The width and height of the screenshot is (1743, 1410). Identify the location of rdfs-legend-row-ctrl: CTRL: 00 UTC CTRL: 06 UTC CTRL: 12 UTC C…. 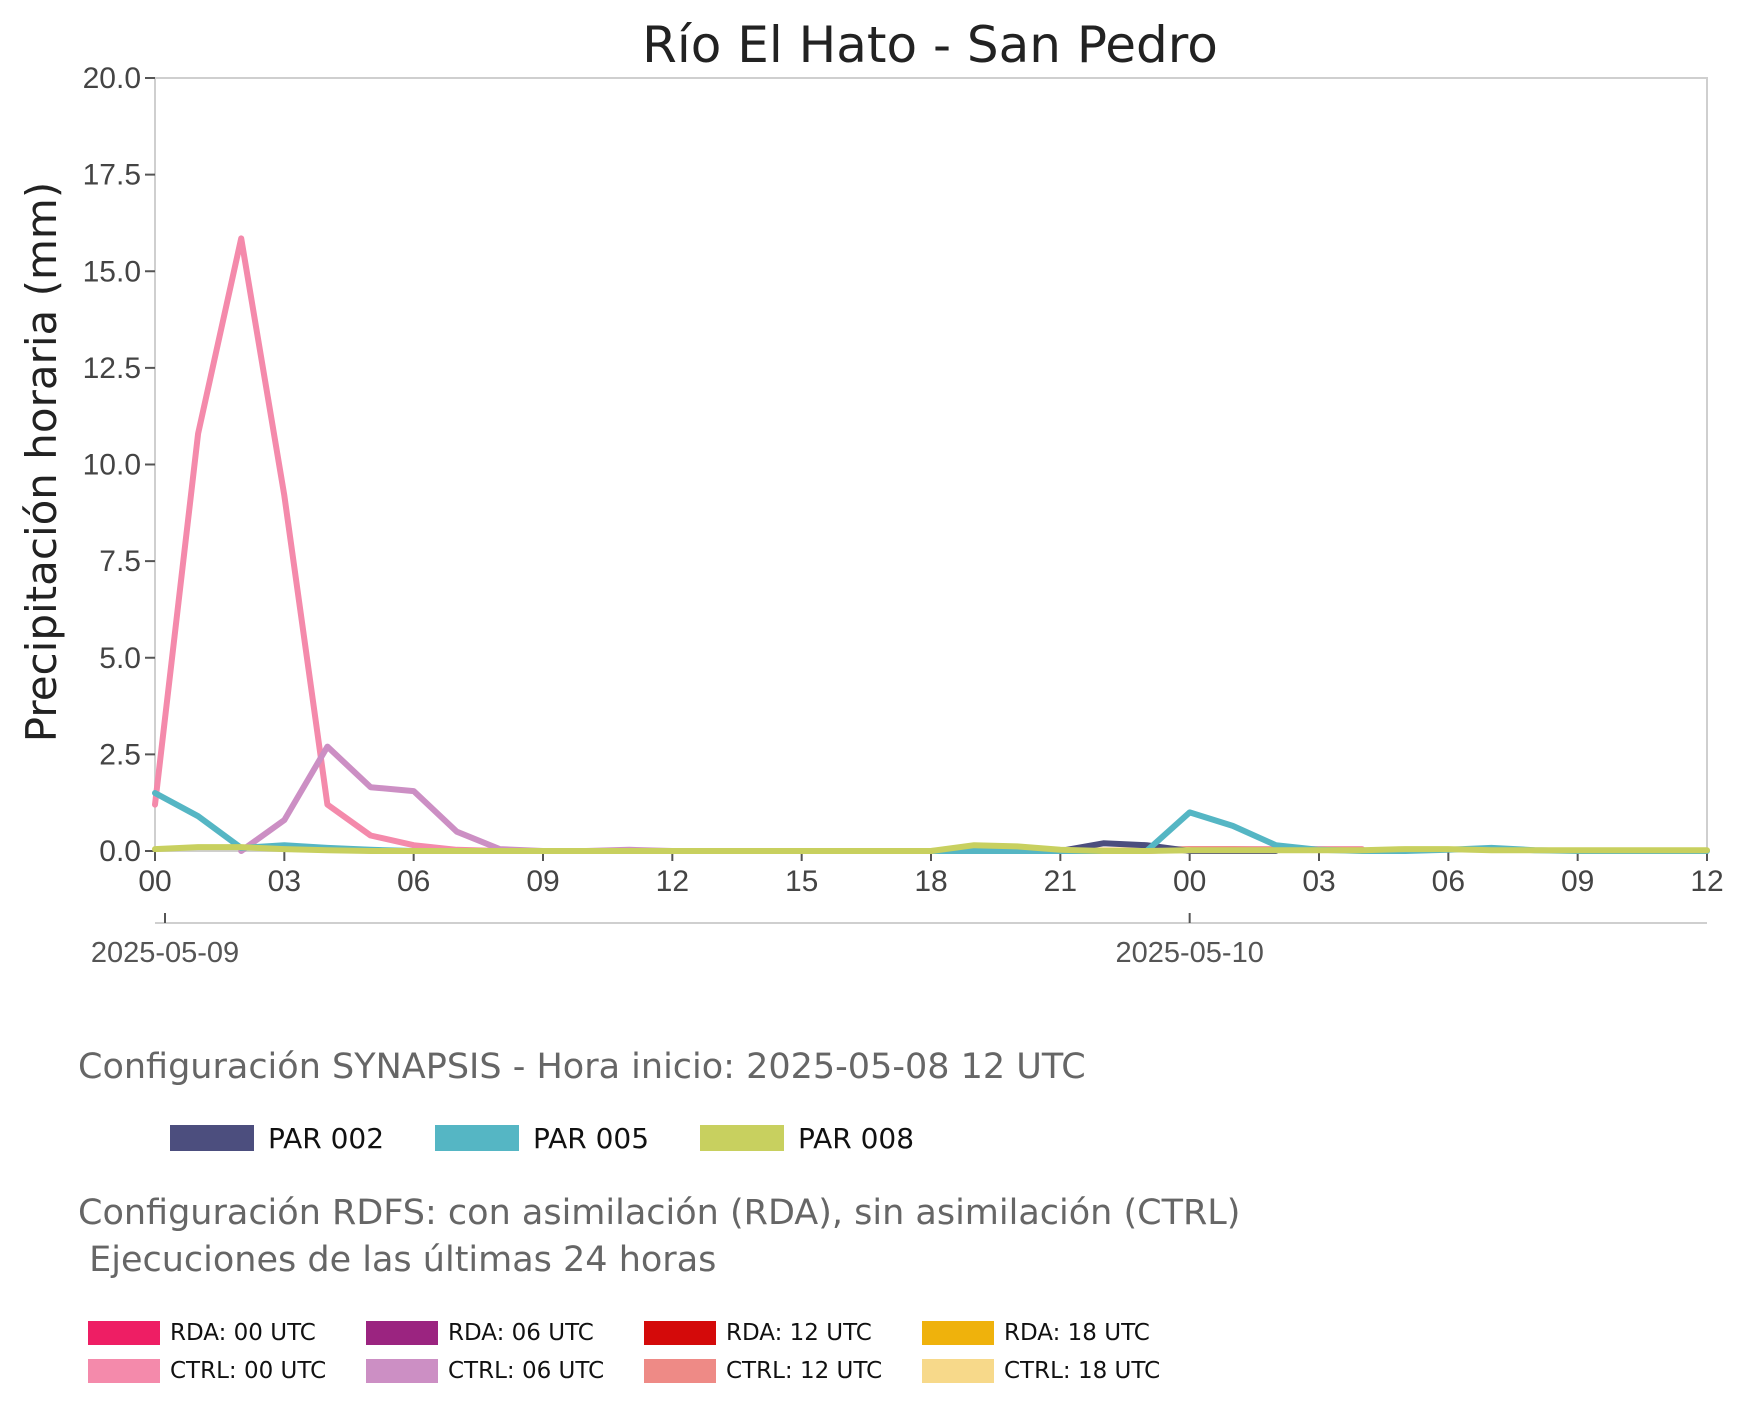
(644, 1371).